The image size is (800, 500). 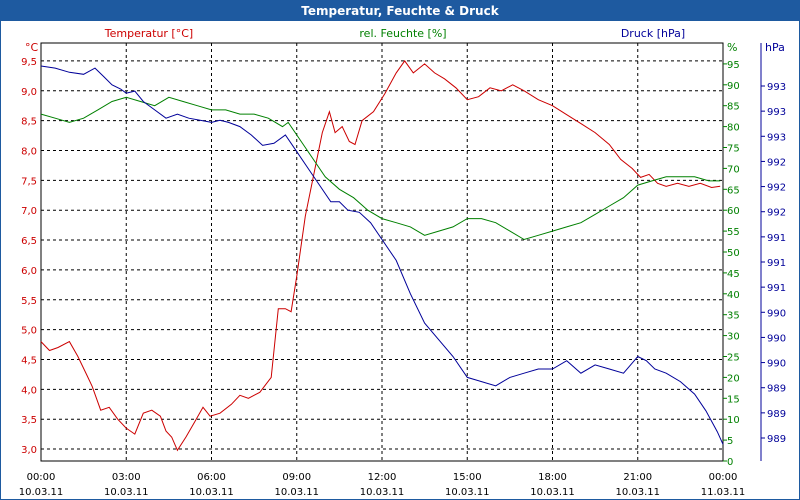 What do you see at coordinates (723, 492) in the screenshot?
I see `x-tick-date: 11.03.11` at bounding box center [723, 492].